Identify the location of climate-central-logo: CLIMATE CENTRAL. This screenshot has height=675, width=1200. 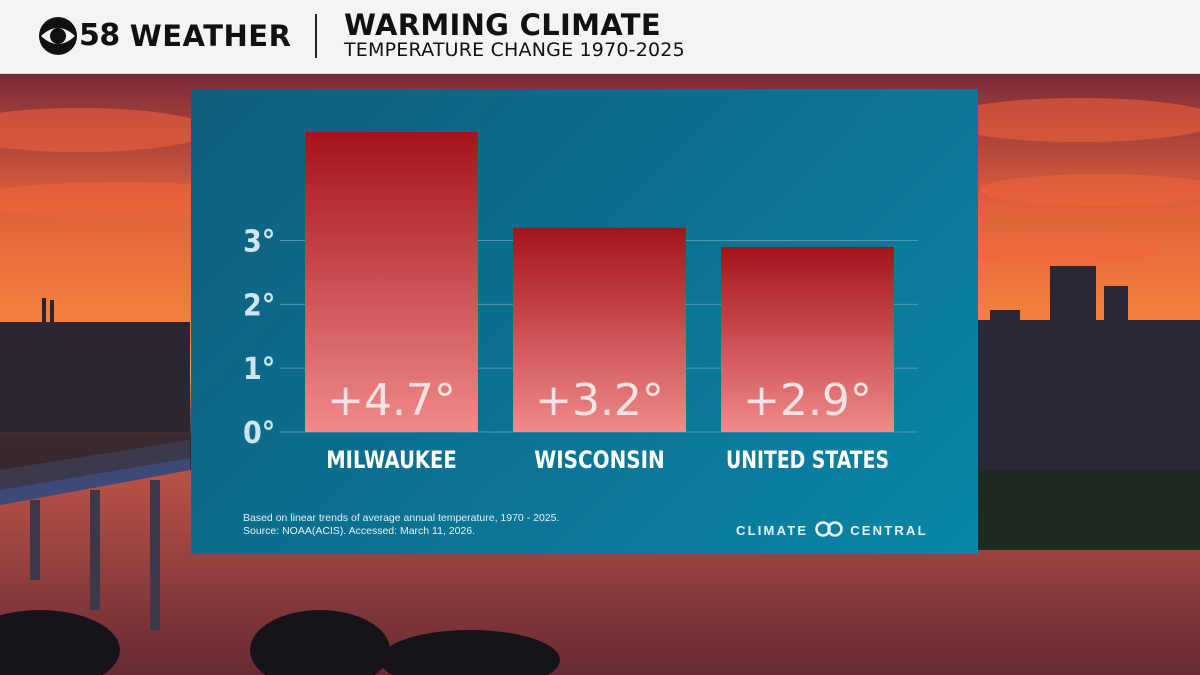
(832, 530).